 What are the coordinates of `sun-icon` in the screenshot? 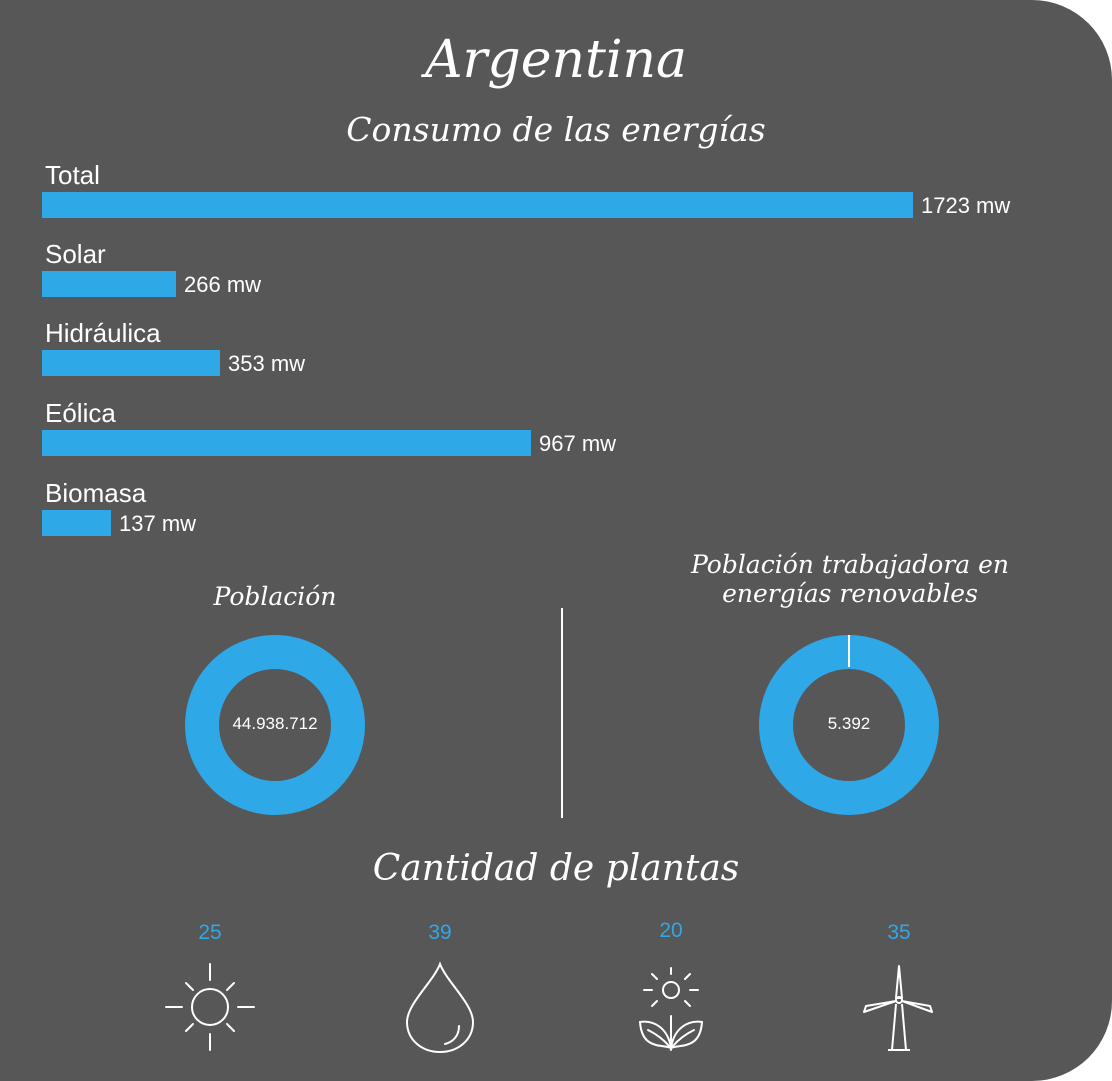 It's located at (210, 1007).